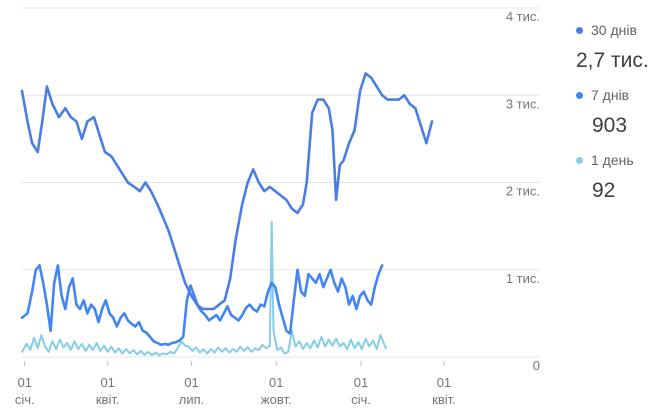  What do you see at coordinates (610, 125) in the screenshot?
I see `legend-value-7-days: 903` at bounding box center [610, 125].